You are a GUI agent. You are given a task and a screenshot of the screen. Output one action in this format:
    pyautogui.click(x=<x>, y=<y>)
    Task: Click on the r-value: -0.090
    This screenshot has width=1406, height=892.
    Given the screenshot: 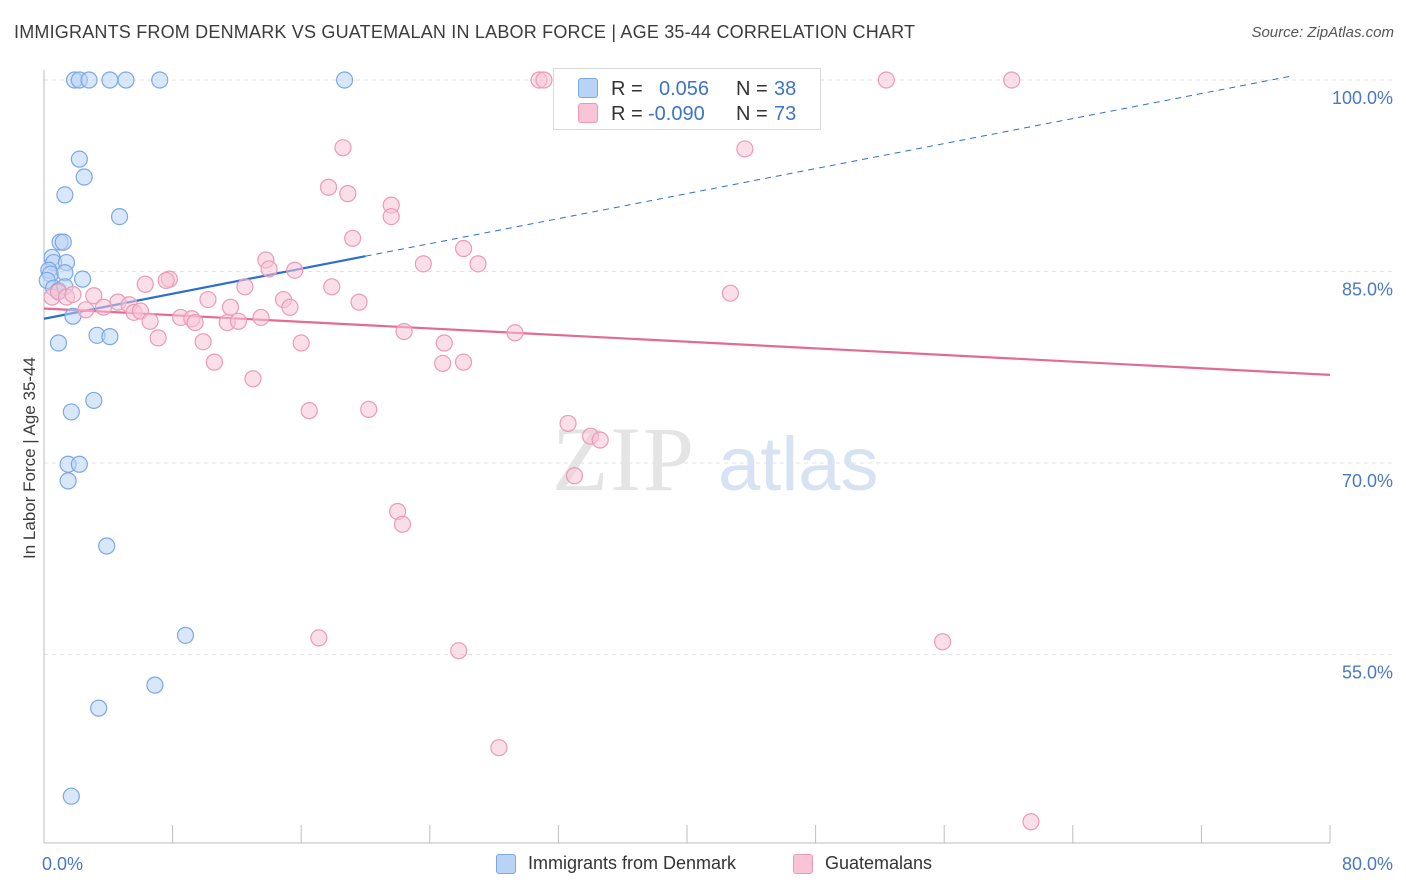 What is the action you would take?
    pyautogui.click(x=676, y=114)
    